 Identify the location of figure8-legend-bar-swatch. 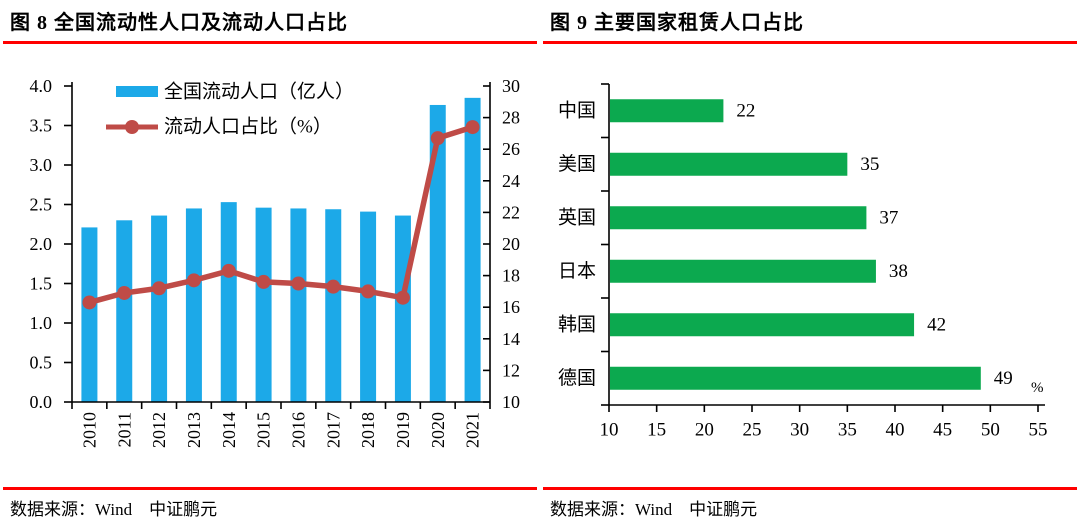
(137, 91).